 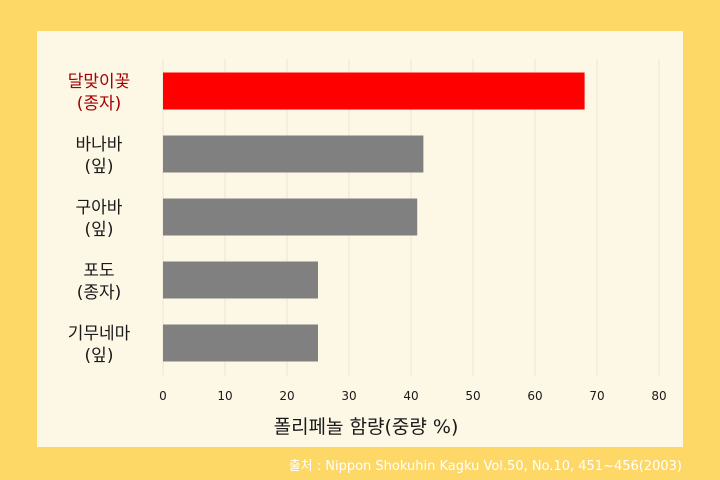 I want to click on category-label: 달맞이꽃, so click(x=99, y=82).